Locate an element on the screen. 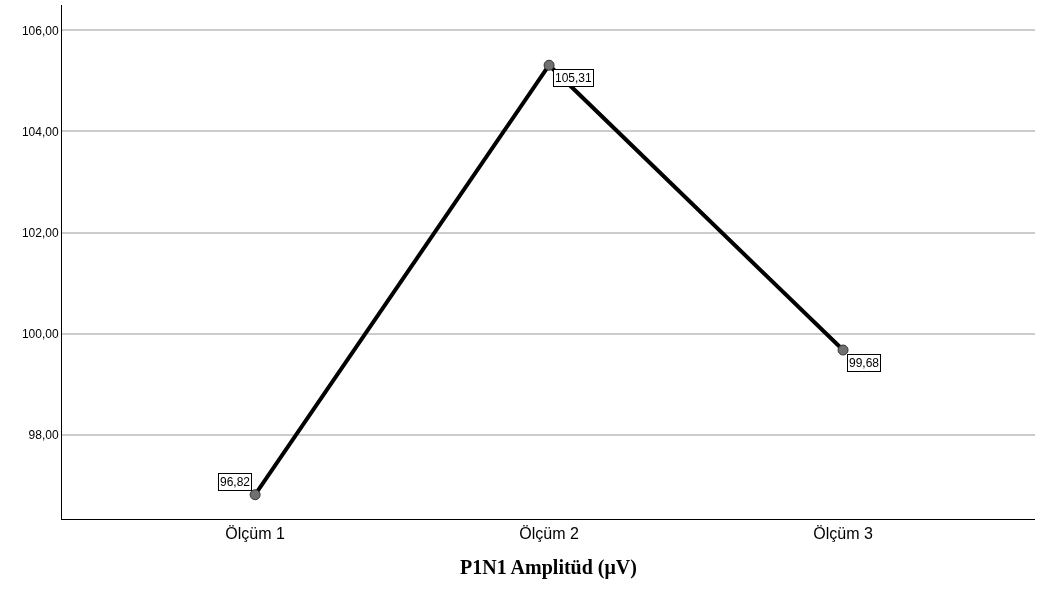  x-tick-label: Ölçüm 2 is located at coordinates (549, 534).